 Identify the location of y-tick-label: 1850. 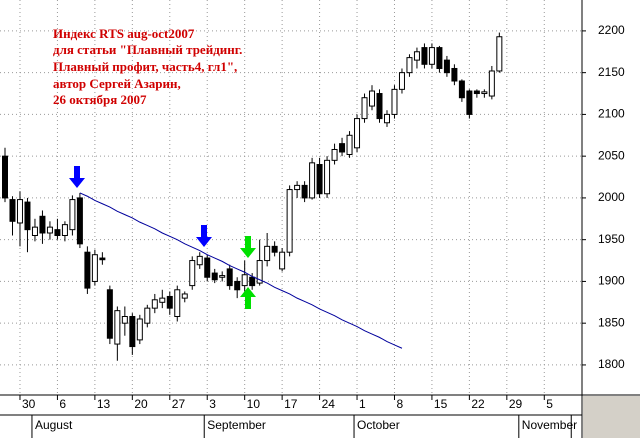
(611, 322).